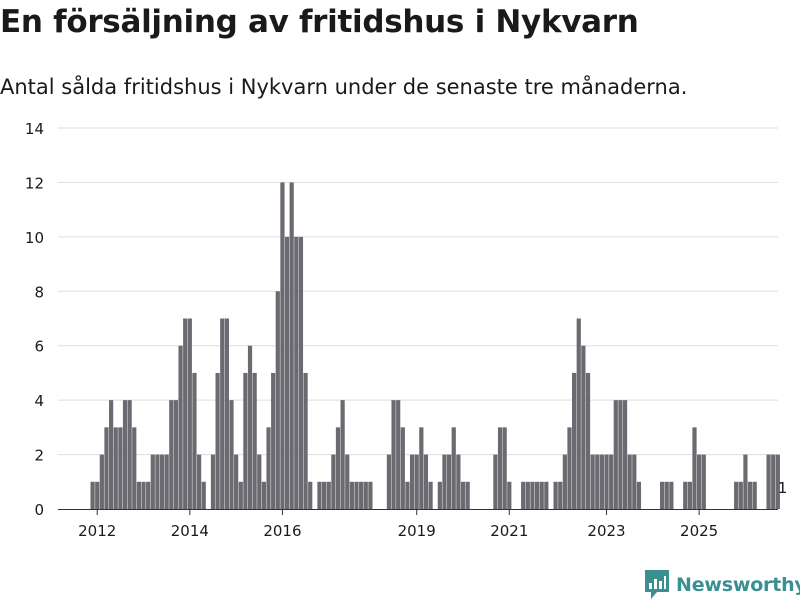 The height and width of the screenshot is (600, 800). I want to click on y-tick-label: 10, so click(34, 238).